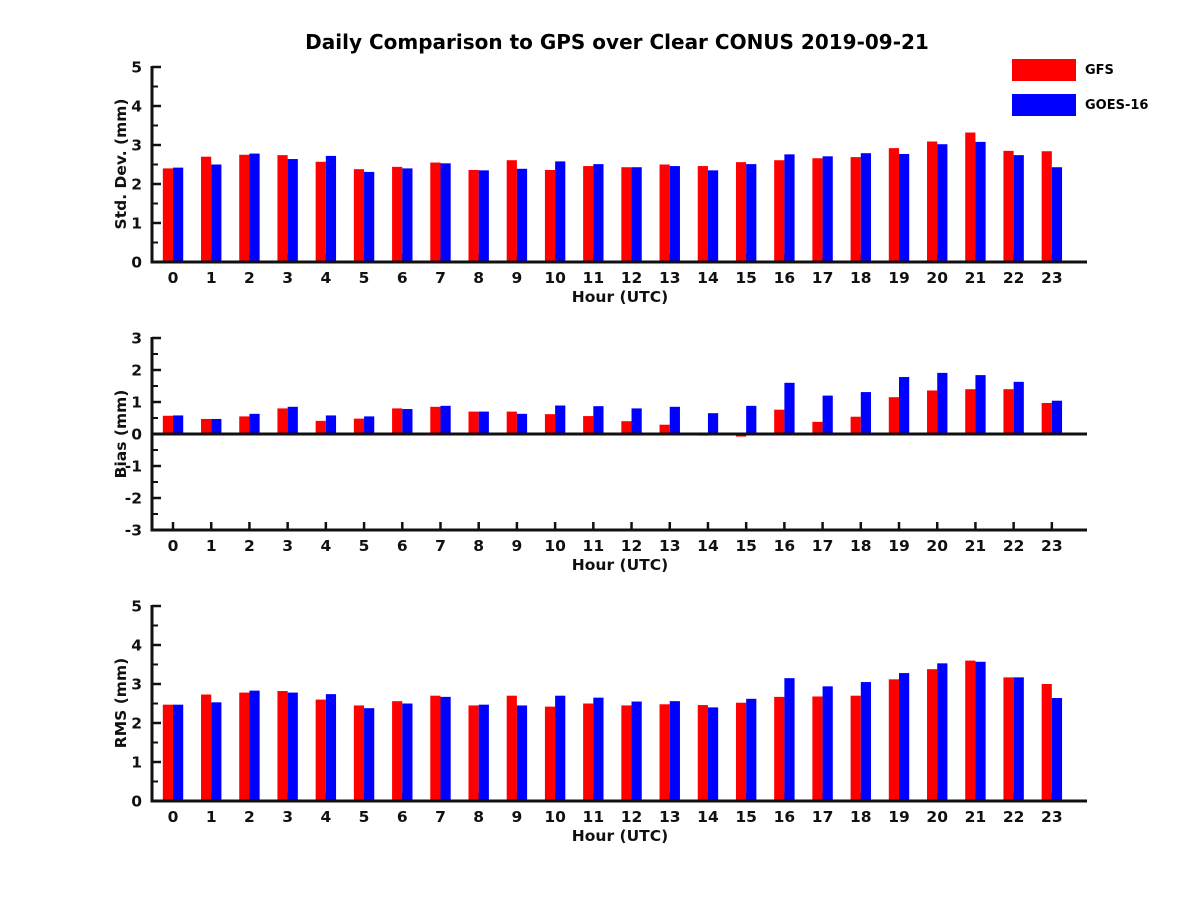 This screenshot has width=1200, height=900. What do you see at coordinates (1117, 105) in the screenshot?
I see `legend-label-goes16: GOES-16` at bounding box center [1117, 105].